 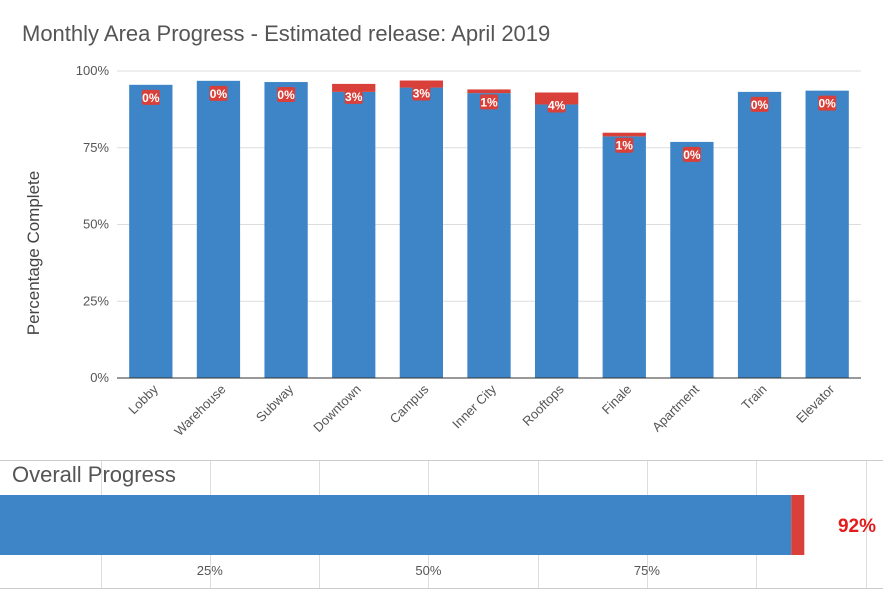 What do you see at coordinates (275, 403) in the screenshot?
I see `x-tick-label: Subway` at bounding box center [275, 403].